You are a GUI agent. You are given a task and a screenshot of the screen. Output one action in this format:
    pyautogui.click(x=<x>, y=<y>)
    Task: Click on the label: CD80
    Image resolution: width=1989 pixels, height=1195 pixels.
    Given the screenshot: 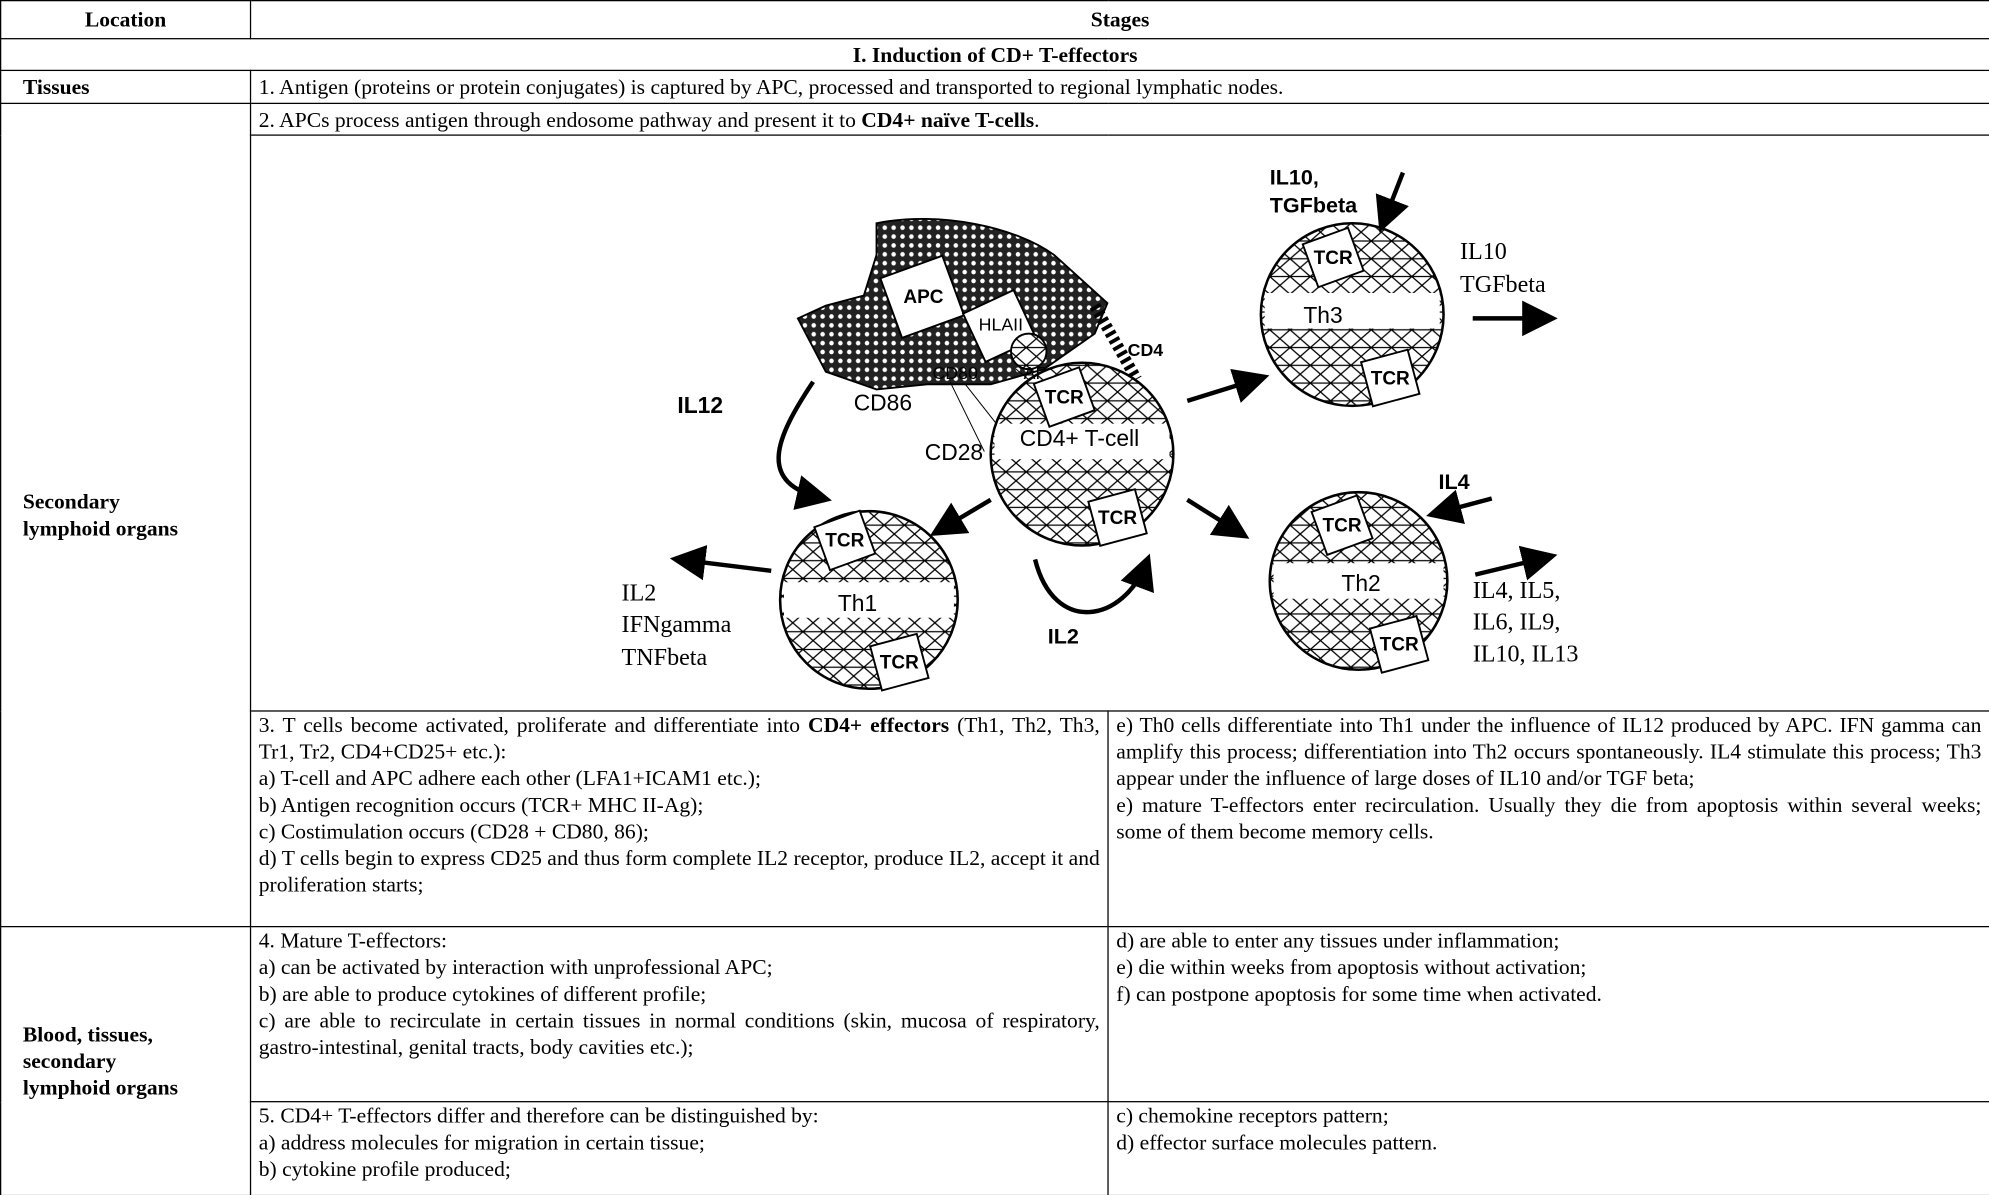 What is the action you would take?
    pyautogui.click(x=955, y=373)
    